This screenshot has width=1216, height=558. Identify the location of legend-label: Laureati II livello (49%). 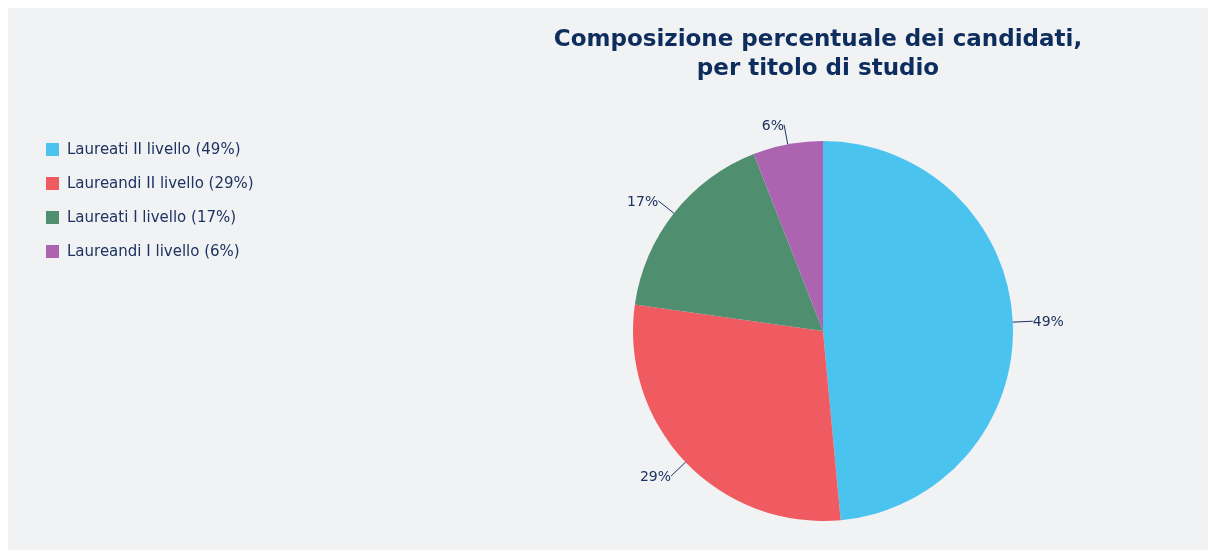
(154, 149).